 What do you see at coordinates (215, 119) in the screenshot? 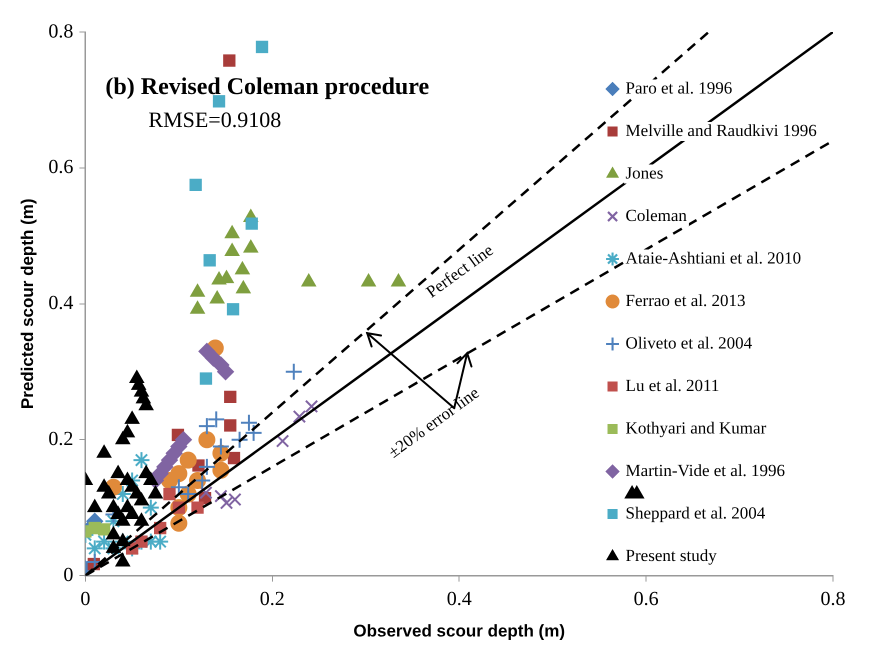
I see `text: RMSE=0.9108` at bounding box center [215, 119].